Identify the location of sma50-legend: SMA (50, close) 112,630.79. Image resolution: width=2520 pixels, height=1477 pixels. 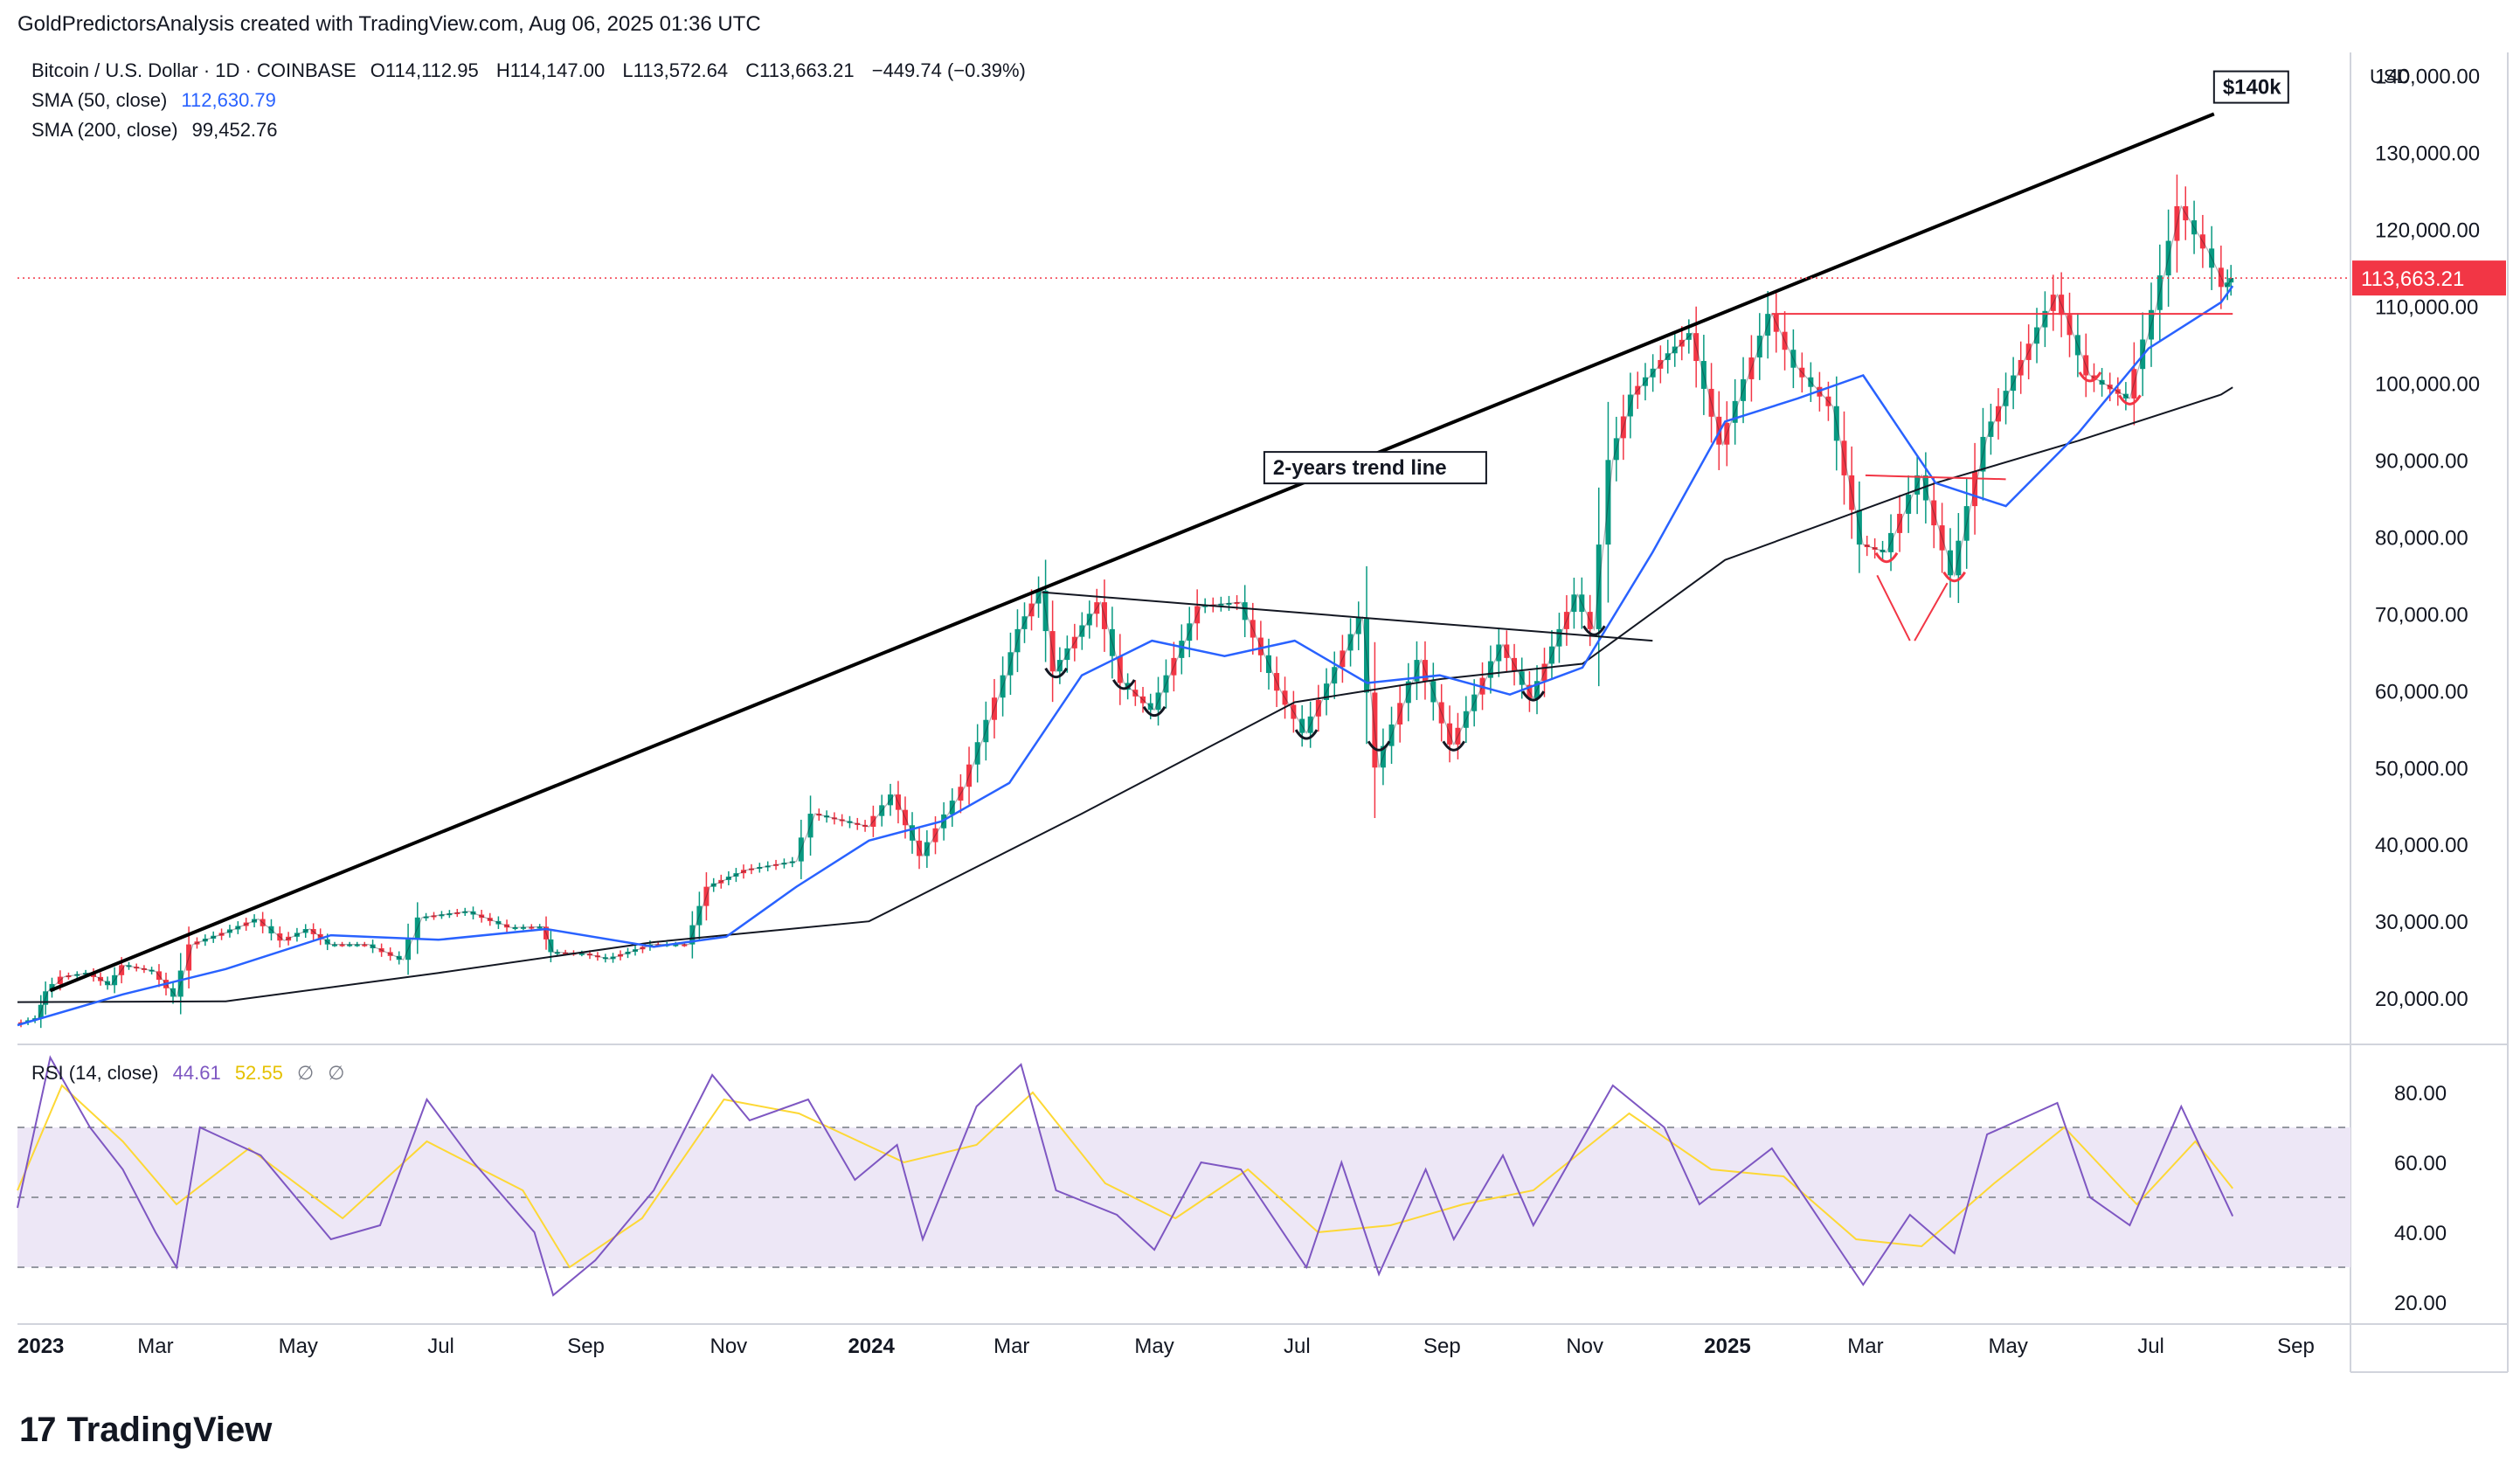
(158, 100).